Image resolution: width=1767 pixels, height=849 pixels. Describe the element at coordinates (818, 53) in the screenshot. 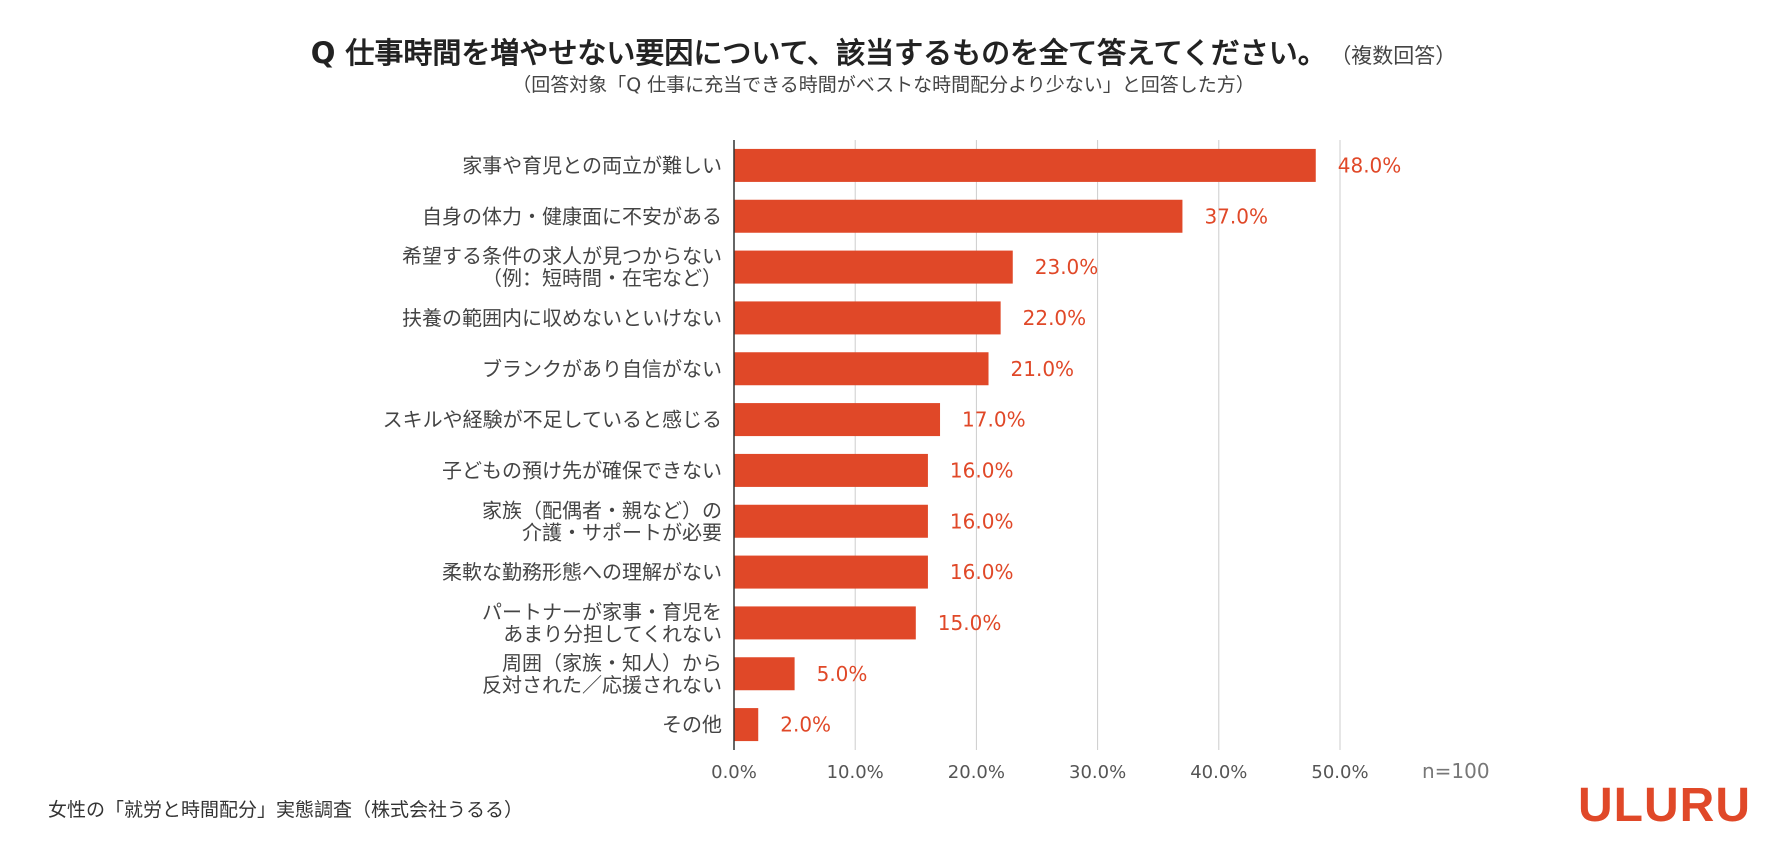

I see `chart-title: Q 仕事時間を増やせない要因について、該当するものを全て答えてください。` at that location.